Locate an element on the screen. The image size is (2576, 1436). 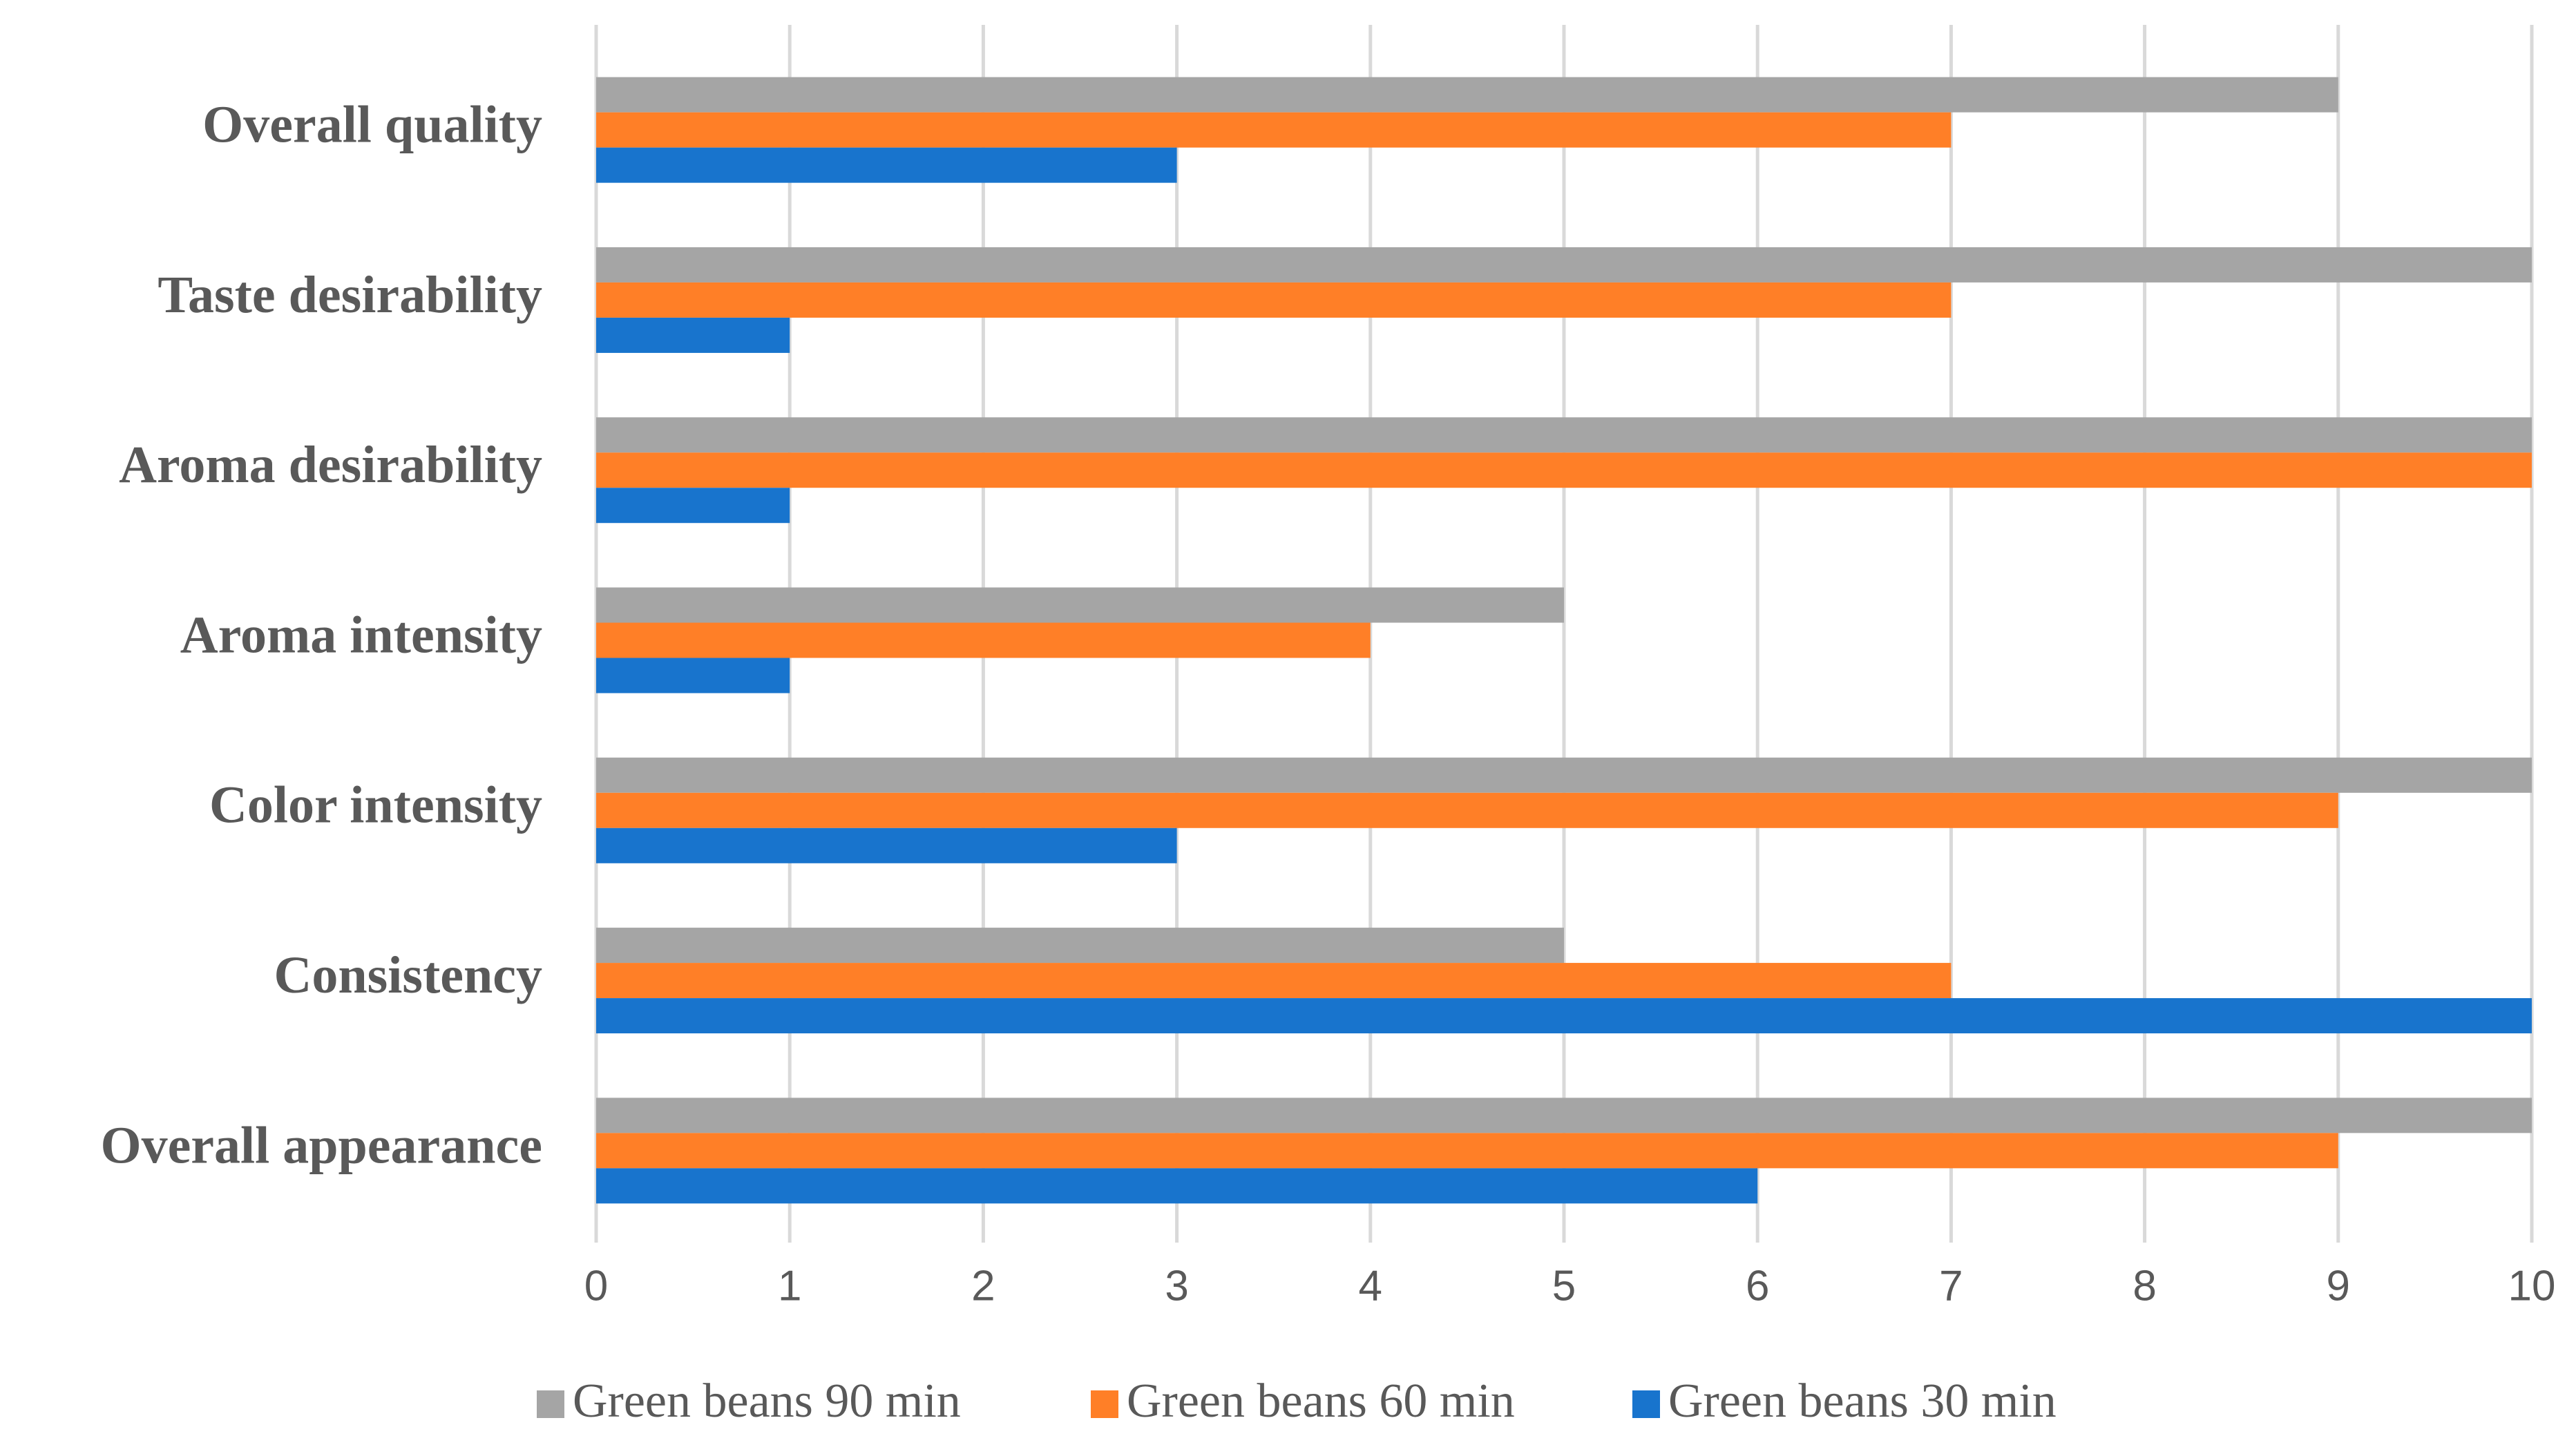
legend-label: Green beans 60 min is located at coordinates (1321, 1401).